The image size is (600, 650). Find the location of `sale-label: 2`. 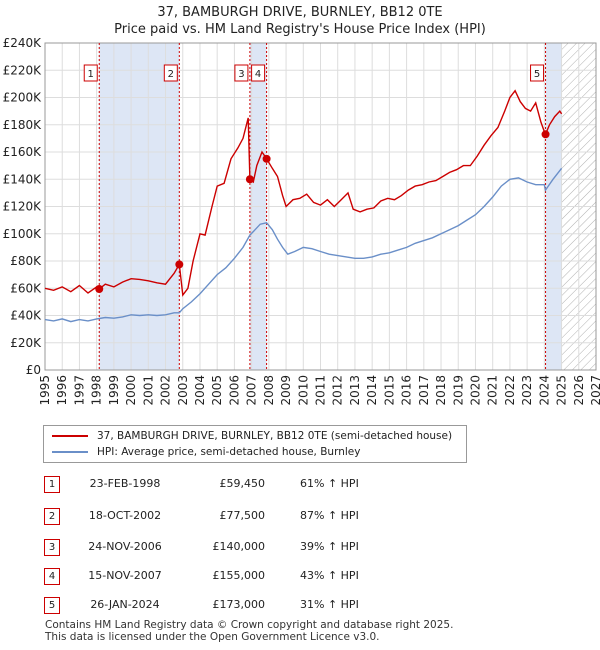

sale-label: 2 is located at coordinates (171, 74).